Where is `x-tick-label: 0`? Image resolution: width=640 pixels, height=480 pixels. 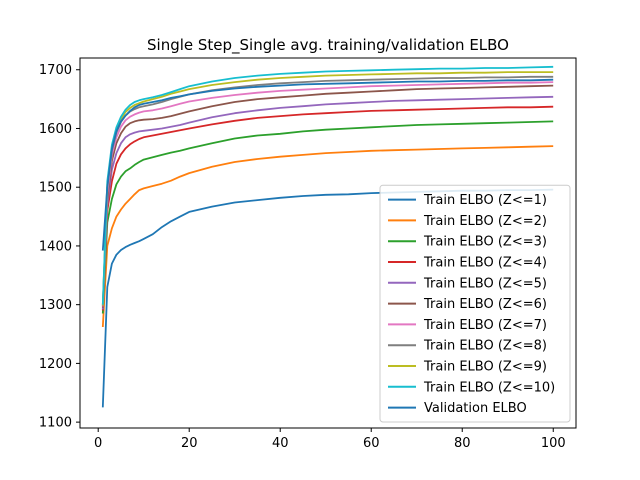 x-tick-label: 0 is located at coordinates (98, 443).